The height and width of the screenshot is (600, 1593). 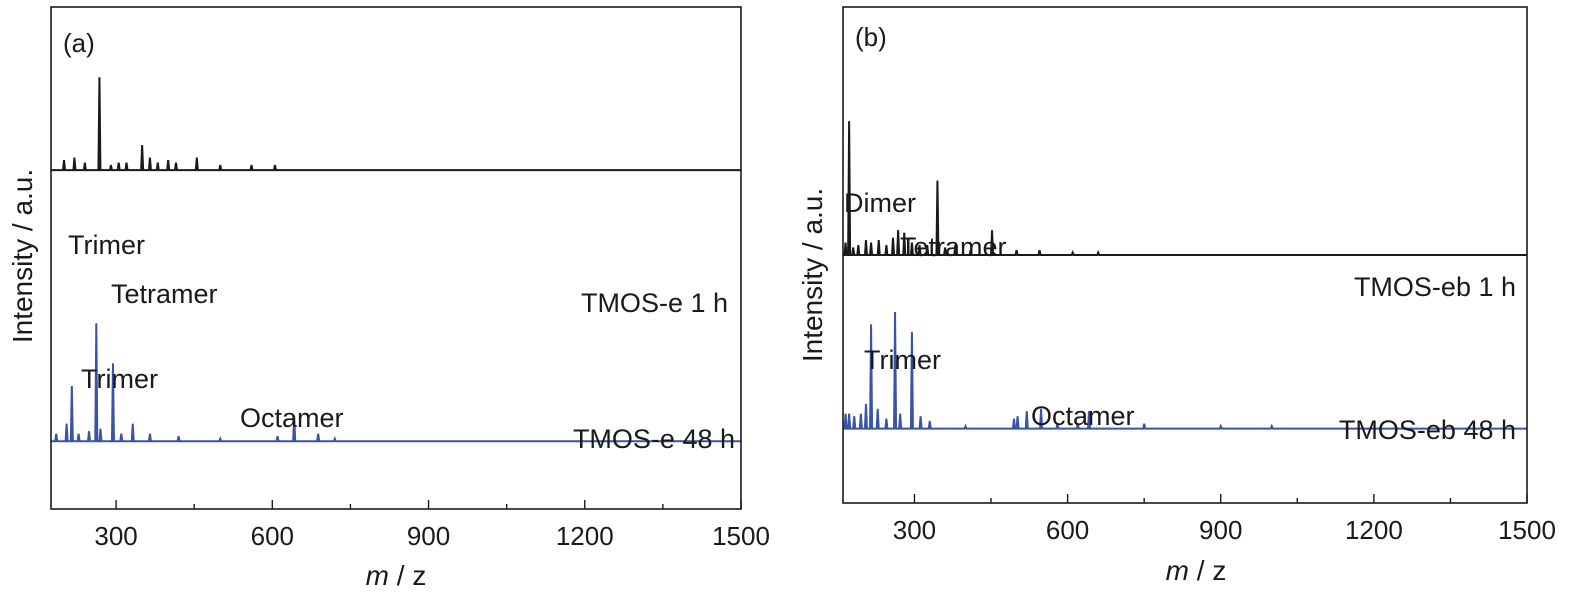 What do you see at coordinates (654, 439) in the screenshot?
I see `panel-a-series-label-48h: TMOS-e 48 h` at bounding box center [654, 439].